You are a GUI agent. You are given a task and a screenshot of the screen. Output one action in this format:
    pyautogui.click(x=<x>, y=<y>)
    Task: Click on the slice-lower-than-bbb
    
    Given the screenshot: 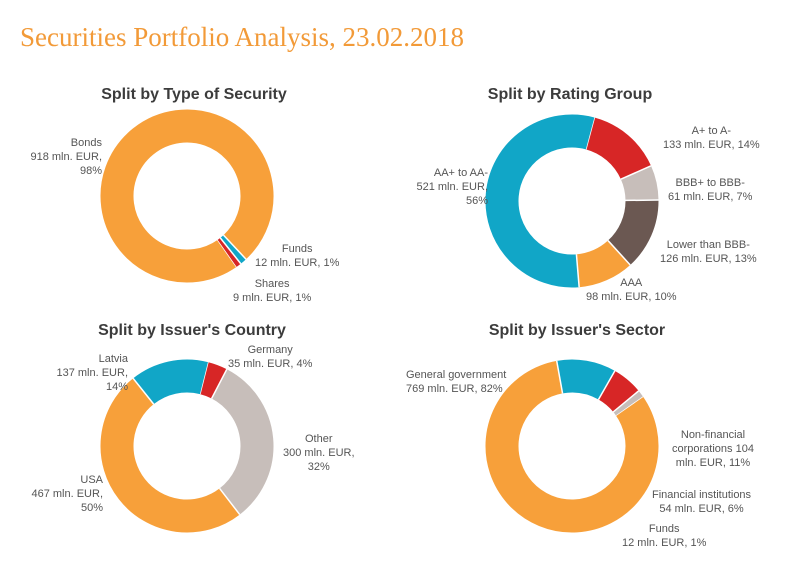 What is the action you would take?
    pyautogui.click(x=633, y=232)
    